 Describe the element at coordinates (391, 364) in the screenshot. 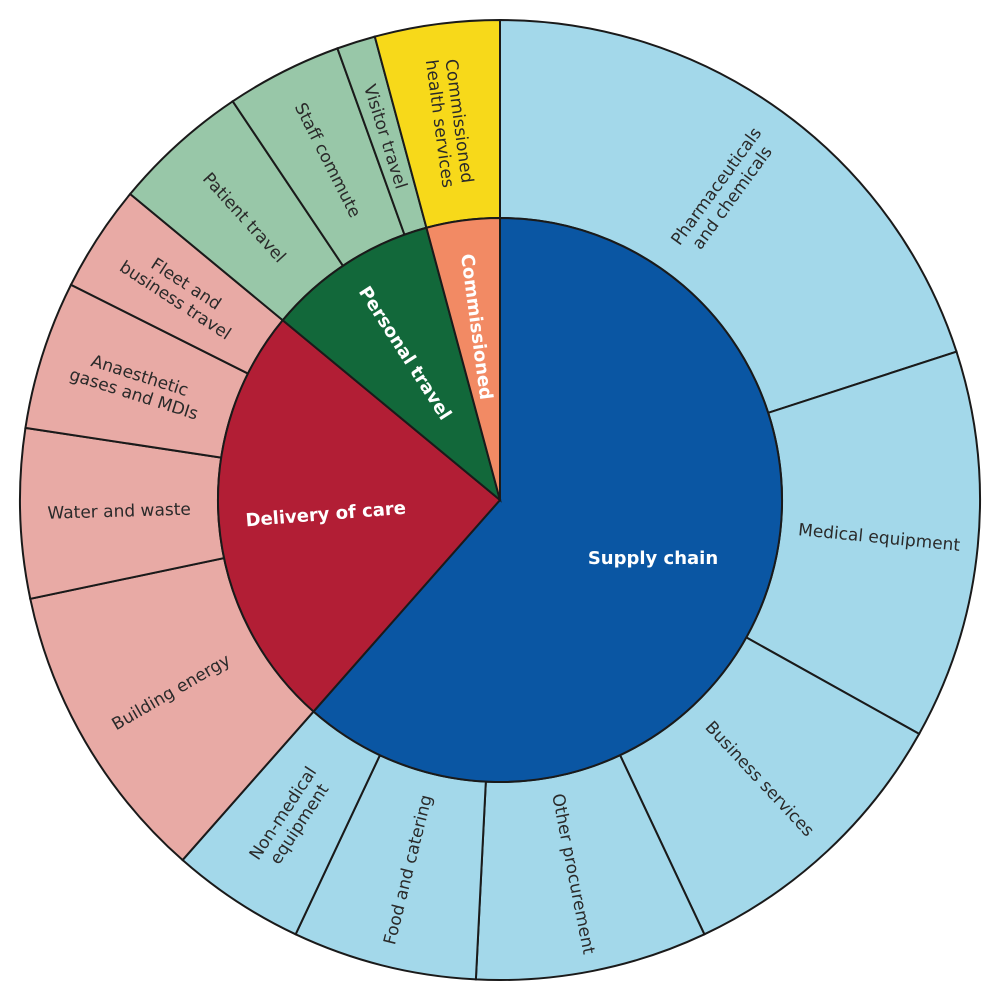

I see `inner-segment-personal-travel` at that location.